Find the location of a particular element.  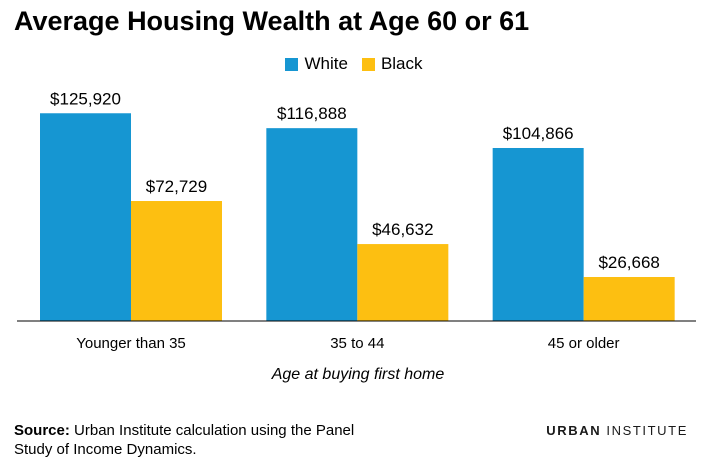

legend-label-black: Black is located at coordinates (401, 63).